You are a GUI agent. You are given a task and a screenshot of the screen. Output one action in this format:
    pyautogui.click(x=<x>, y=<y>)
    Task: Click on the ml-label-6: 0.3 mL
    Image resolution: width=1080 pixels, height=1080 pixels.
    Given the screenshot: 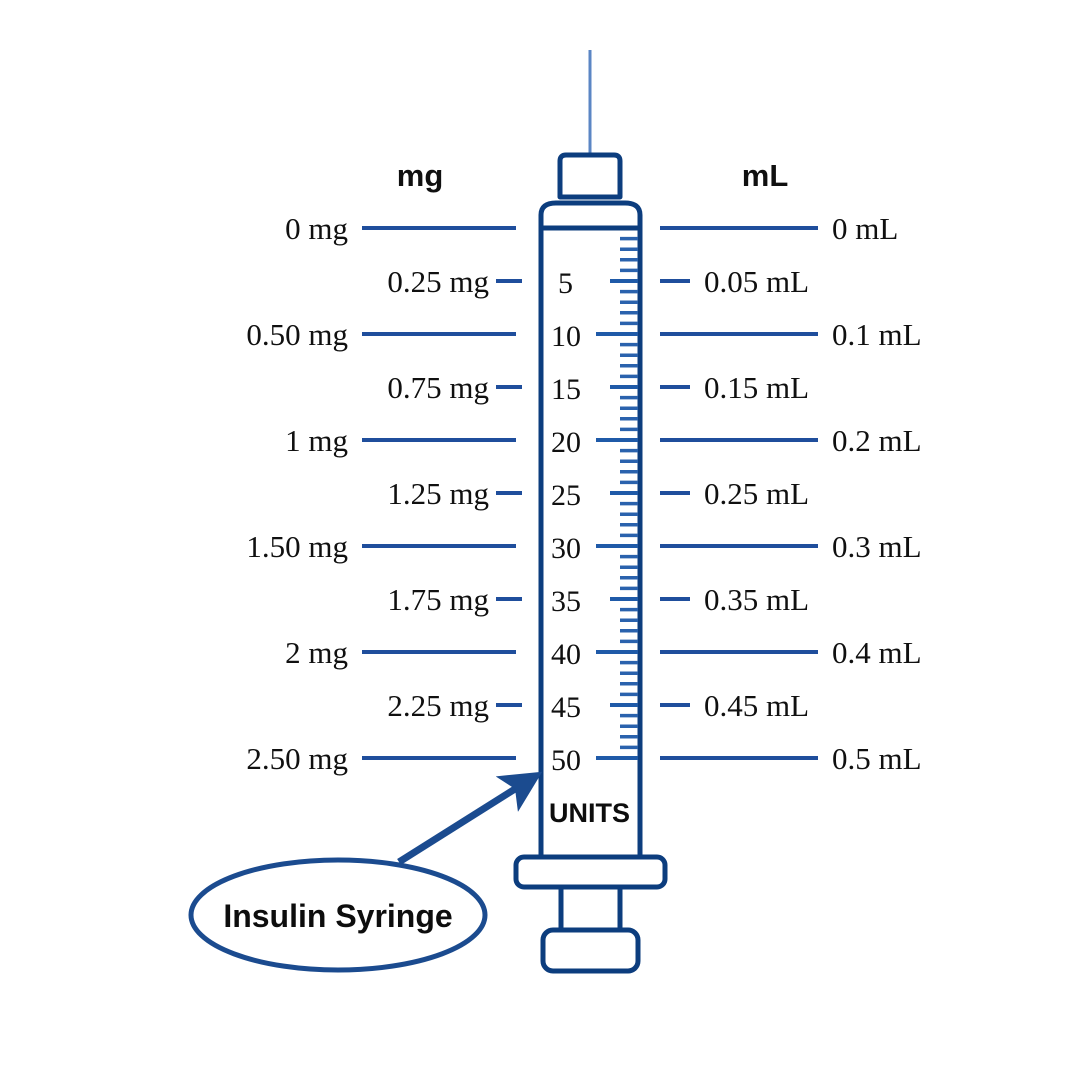 What is the action you would take?
    pyautogui.click(x=877, y=546)
    